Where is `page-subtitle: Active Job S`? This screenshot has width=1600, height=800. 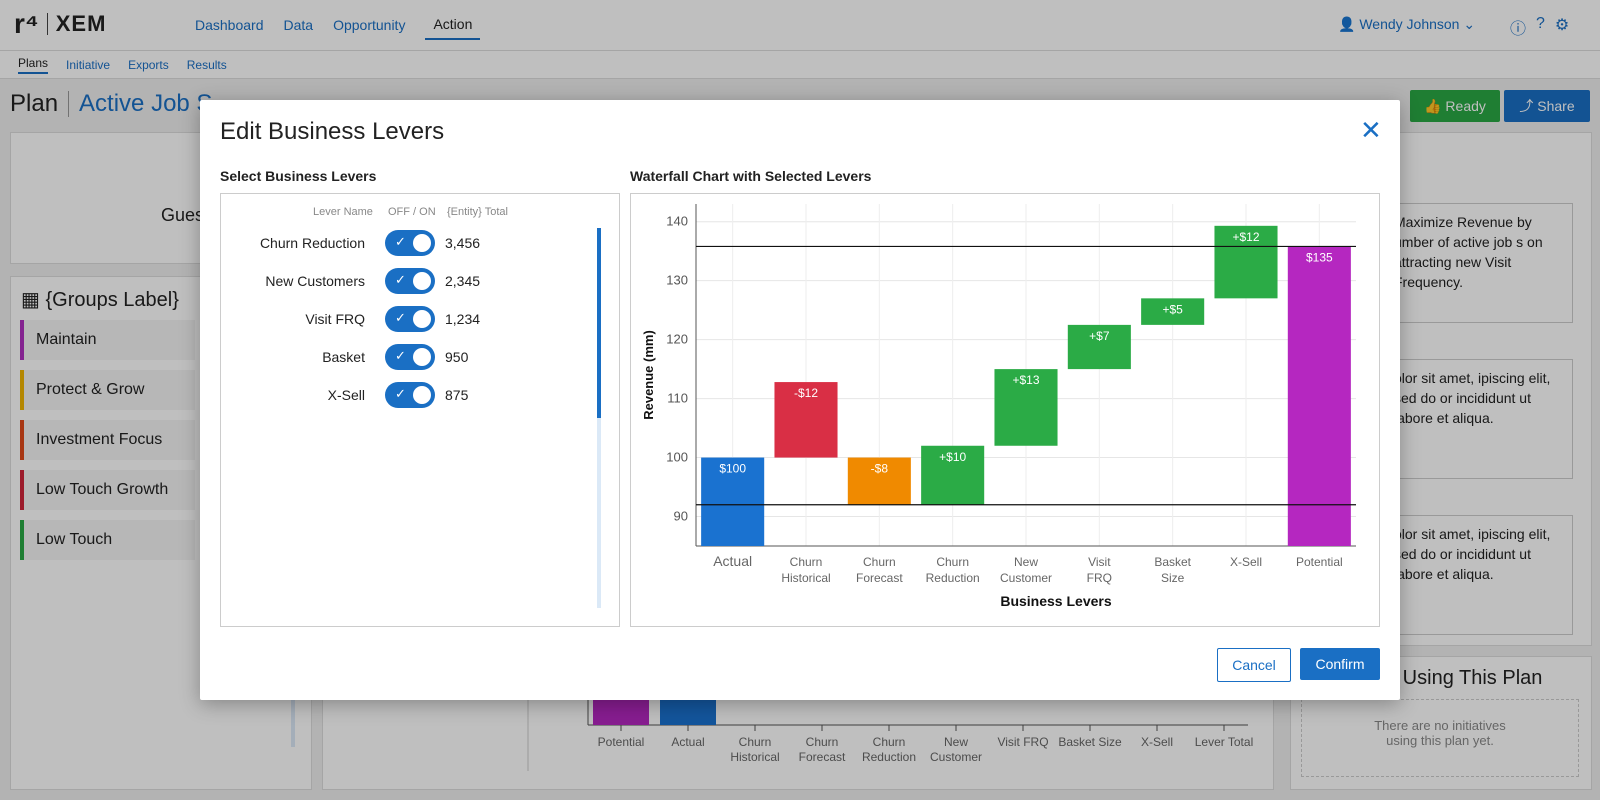 page-subtitle: Active Job S is located at coordinates (146, 103).